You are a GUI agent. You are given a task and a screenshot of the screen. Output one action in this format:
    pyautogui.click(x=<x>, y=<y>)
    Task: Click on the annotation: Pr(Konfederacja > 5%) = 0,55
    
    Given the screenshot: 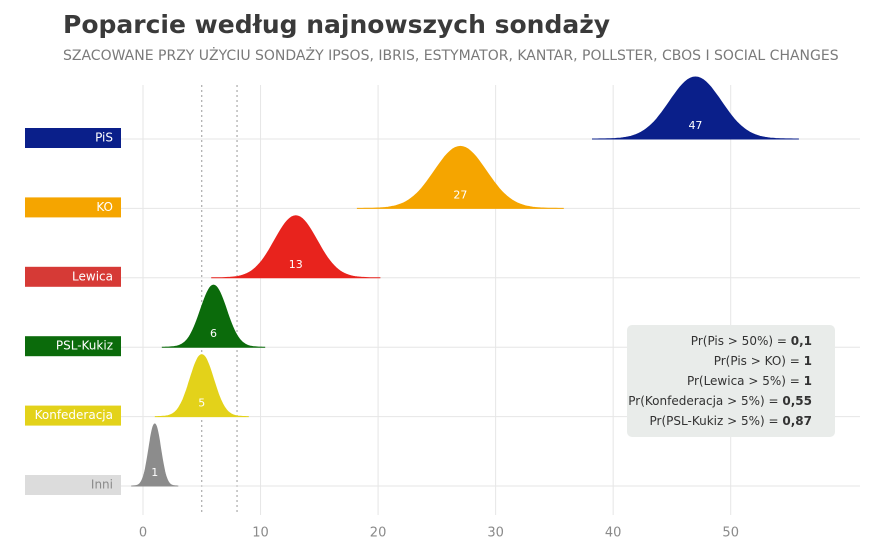 What is the action you would take?
    pyautogui.click(x=720, y=401)
    